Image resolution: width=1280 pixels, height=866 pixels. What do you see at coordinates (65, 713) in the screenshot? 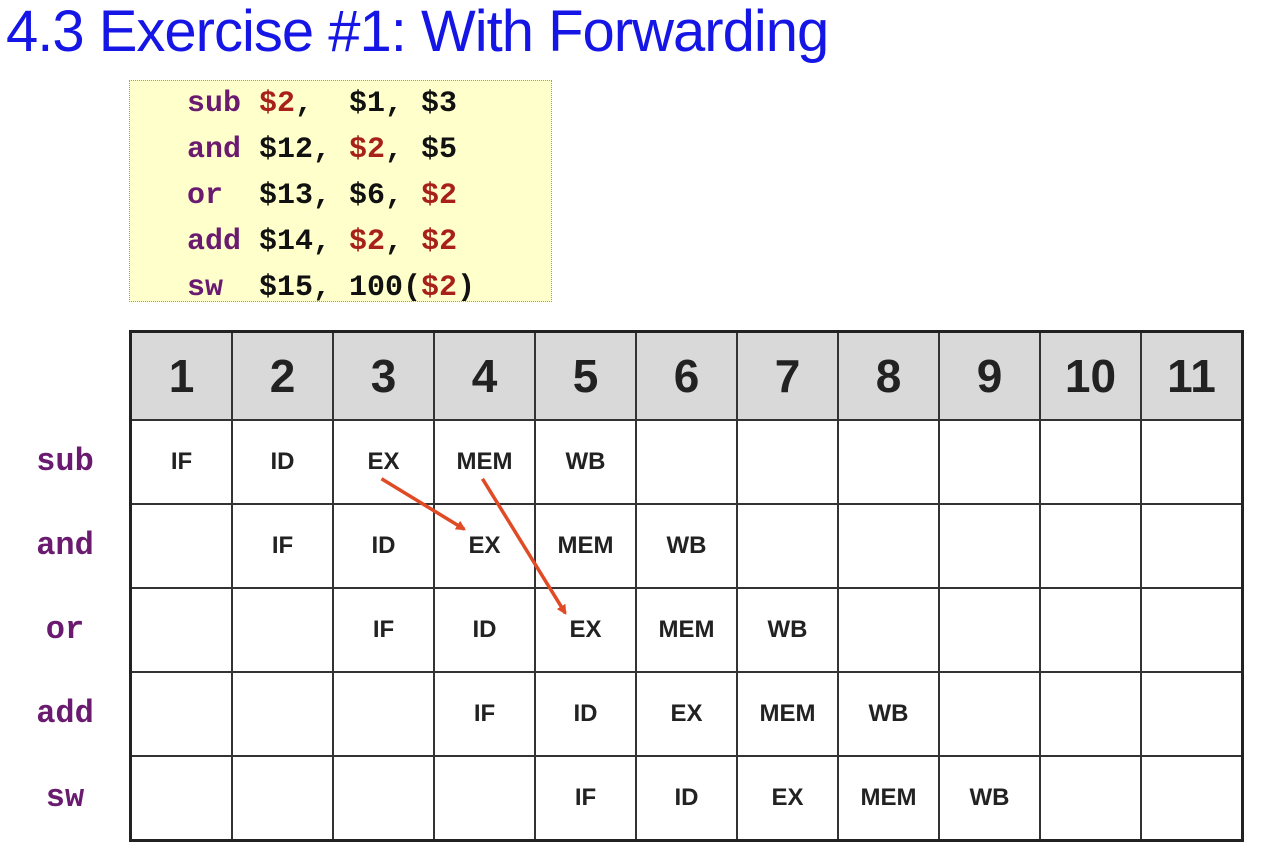
I see `instruction-label: add` at bounding box center [65, 713].